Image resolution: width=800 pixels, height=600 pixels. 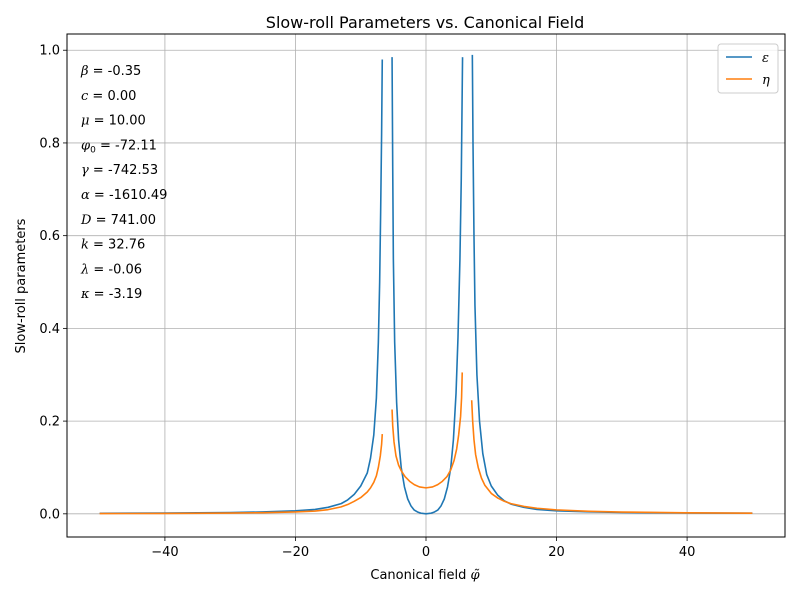 What do you see at coordinates (687, 552) in the screenshot?
I see `x-tick-label: 40` at bounding box center [687, 552].